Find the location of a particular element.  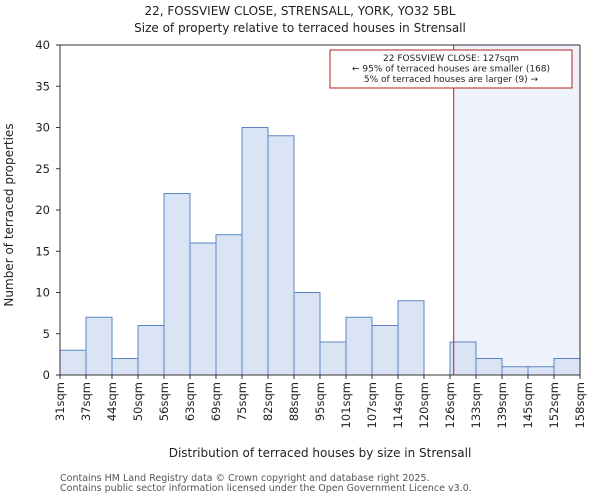

x-tick-label: 88sqm is located at coordinates (294, 401).